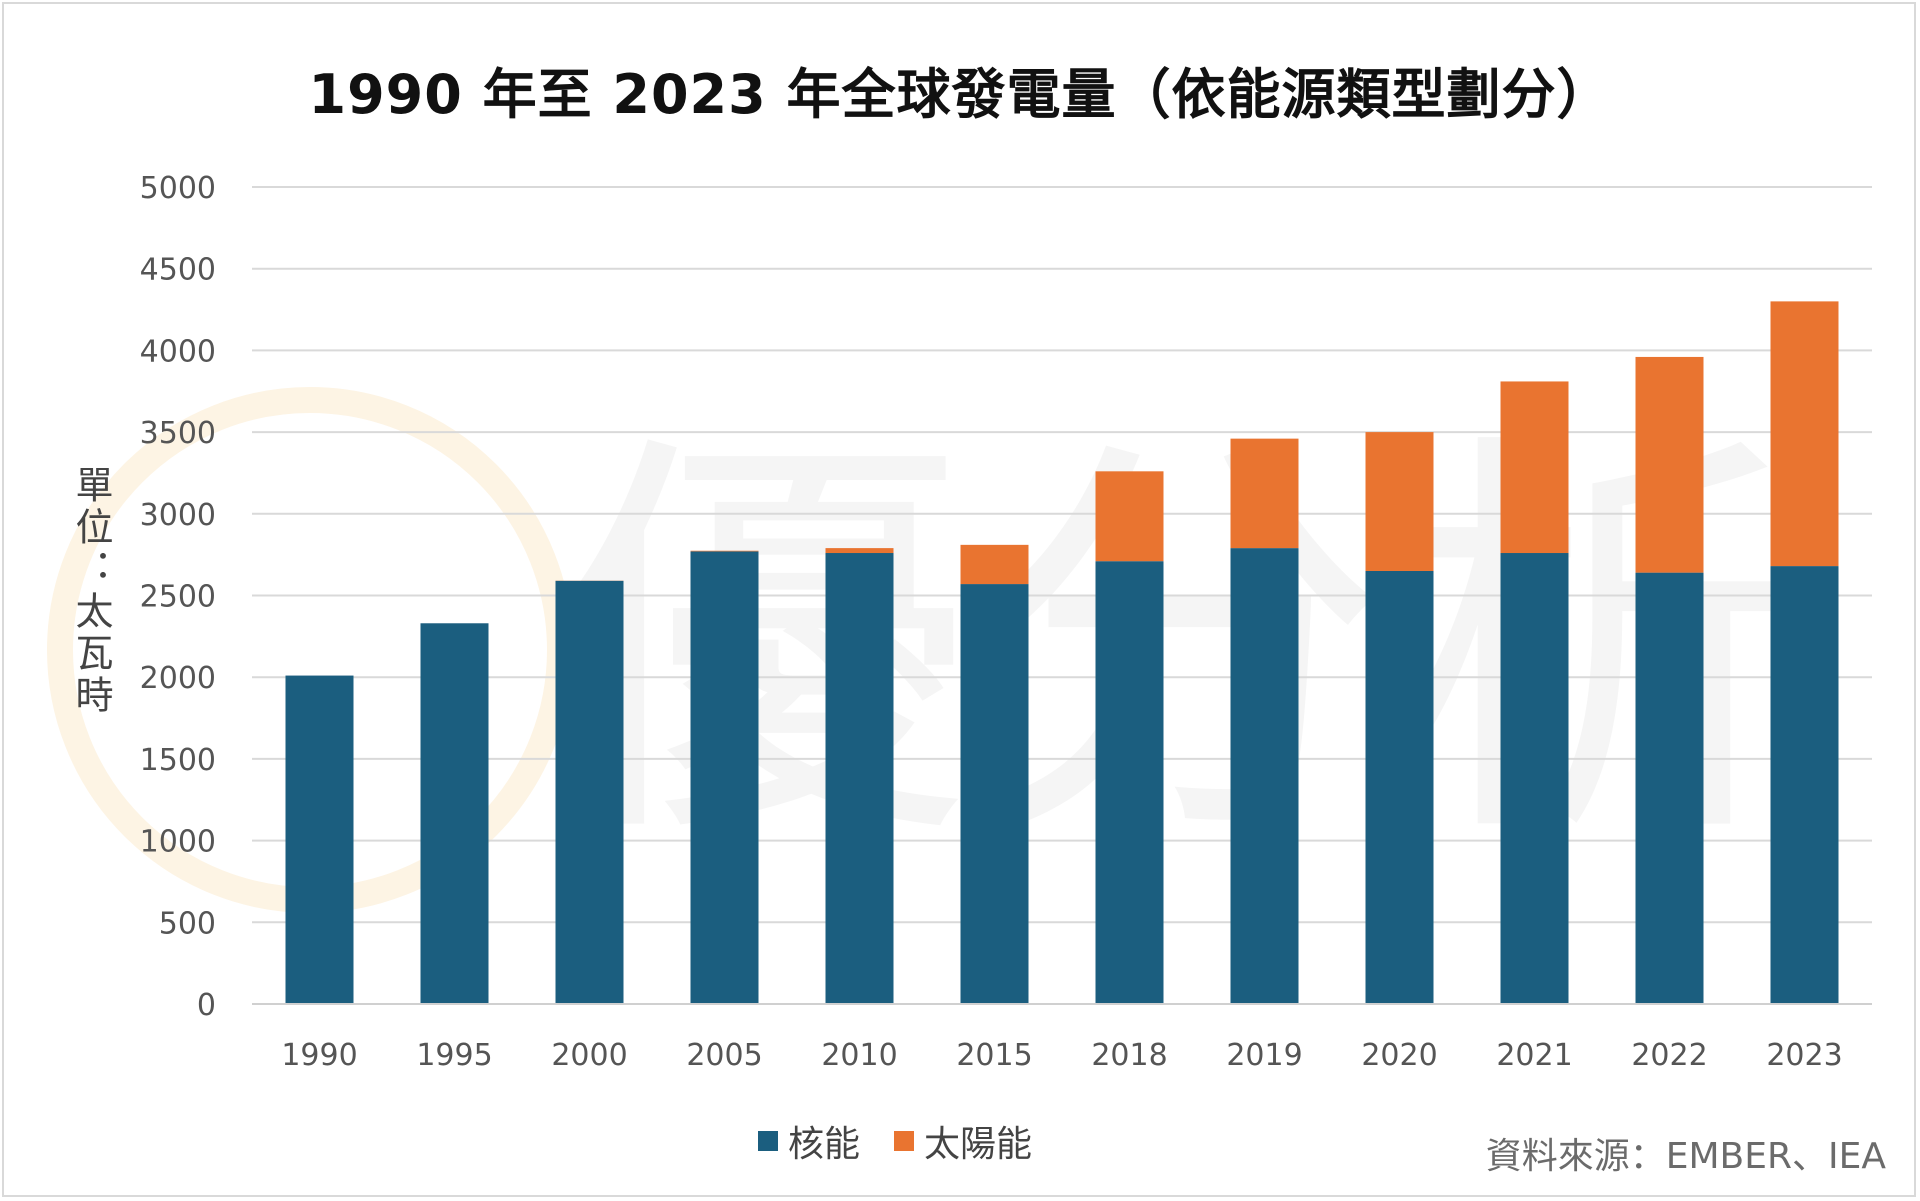 Image resolution: width=1920 pixels, height=1201 pixels. Describe the element at coordinates (994, 1055) in the screenshot. I see `x-tick-label: 2015` at that location.